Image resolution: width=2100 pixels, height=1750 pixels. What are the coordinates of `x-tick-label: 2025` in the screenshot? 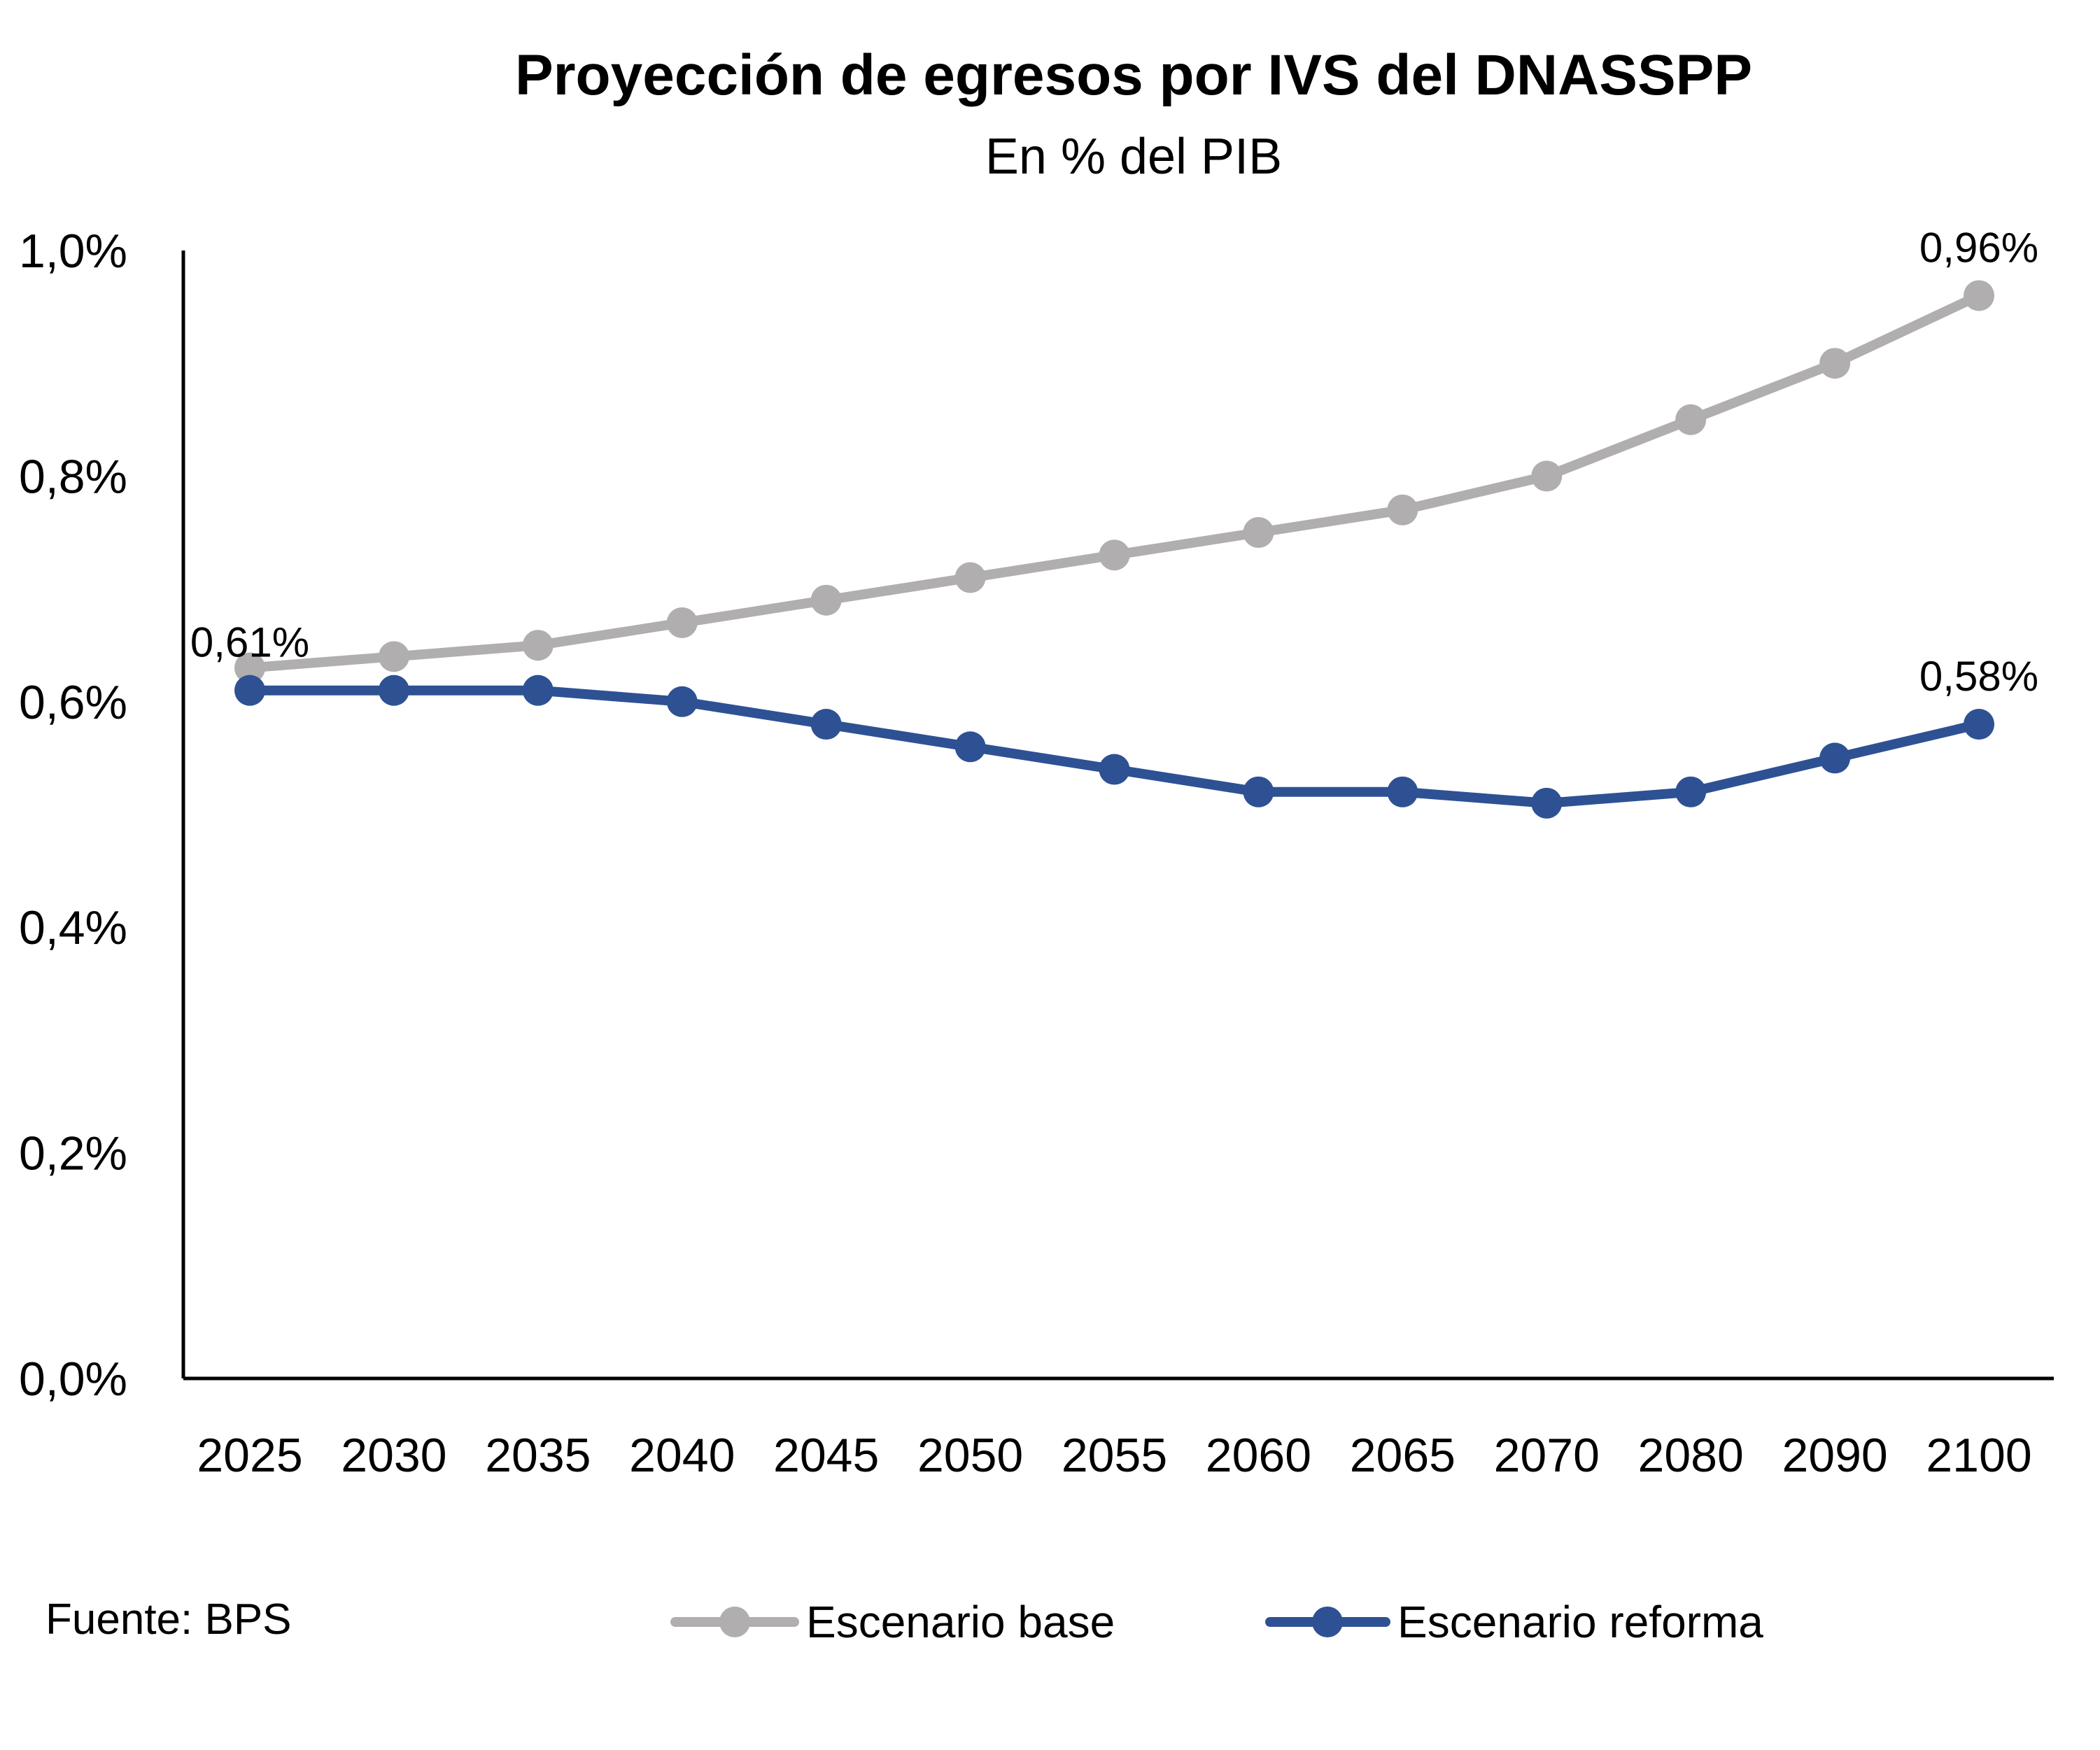 It's located at (250, 1455).